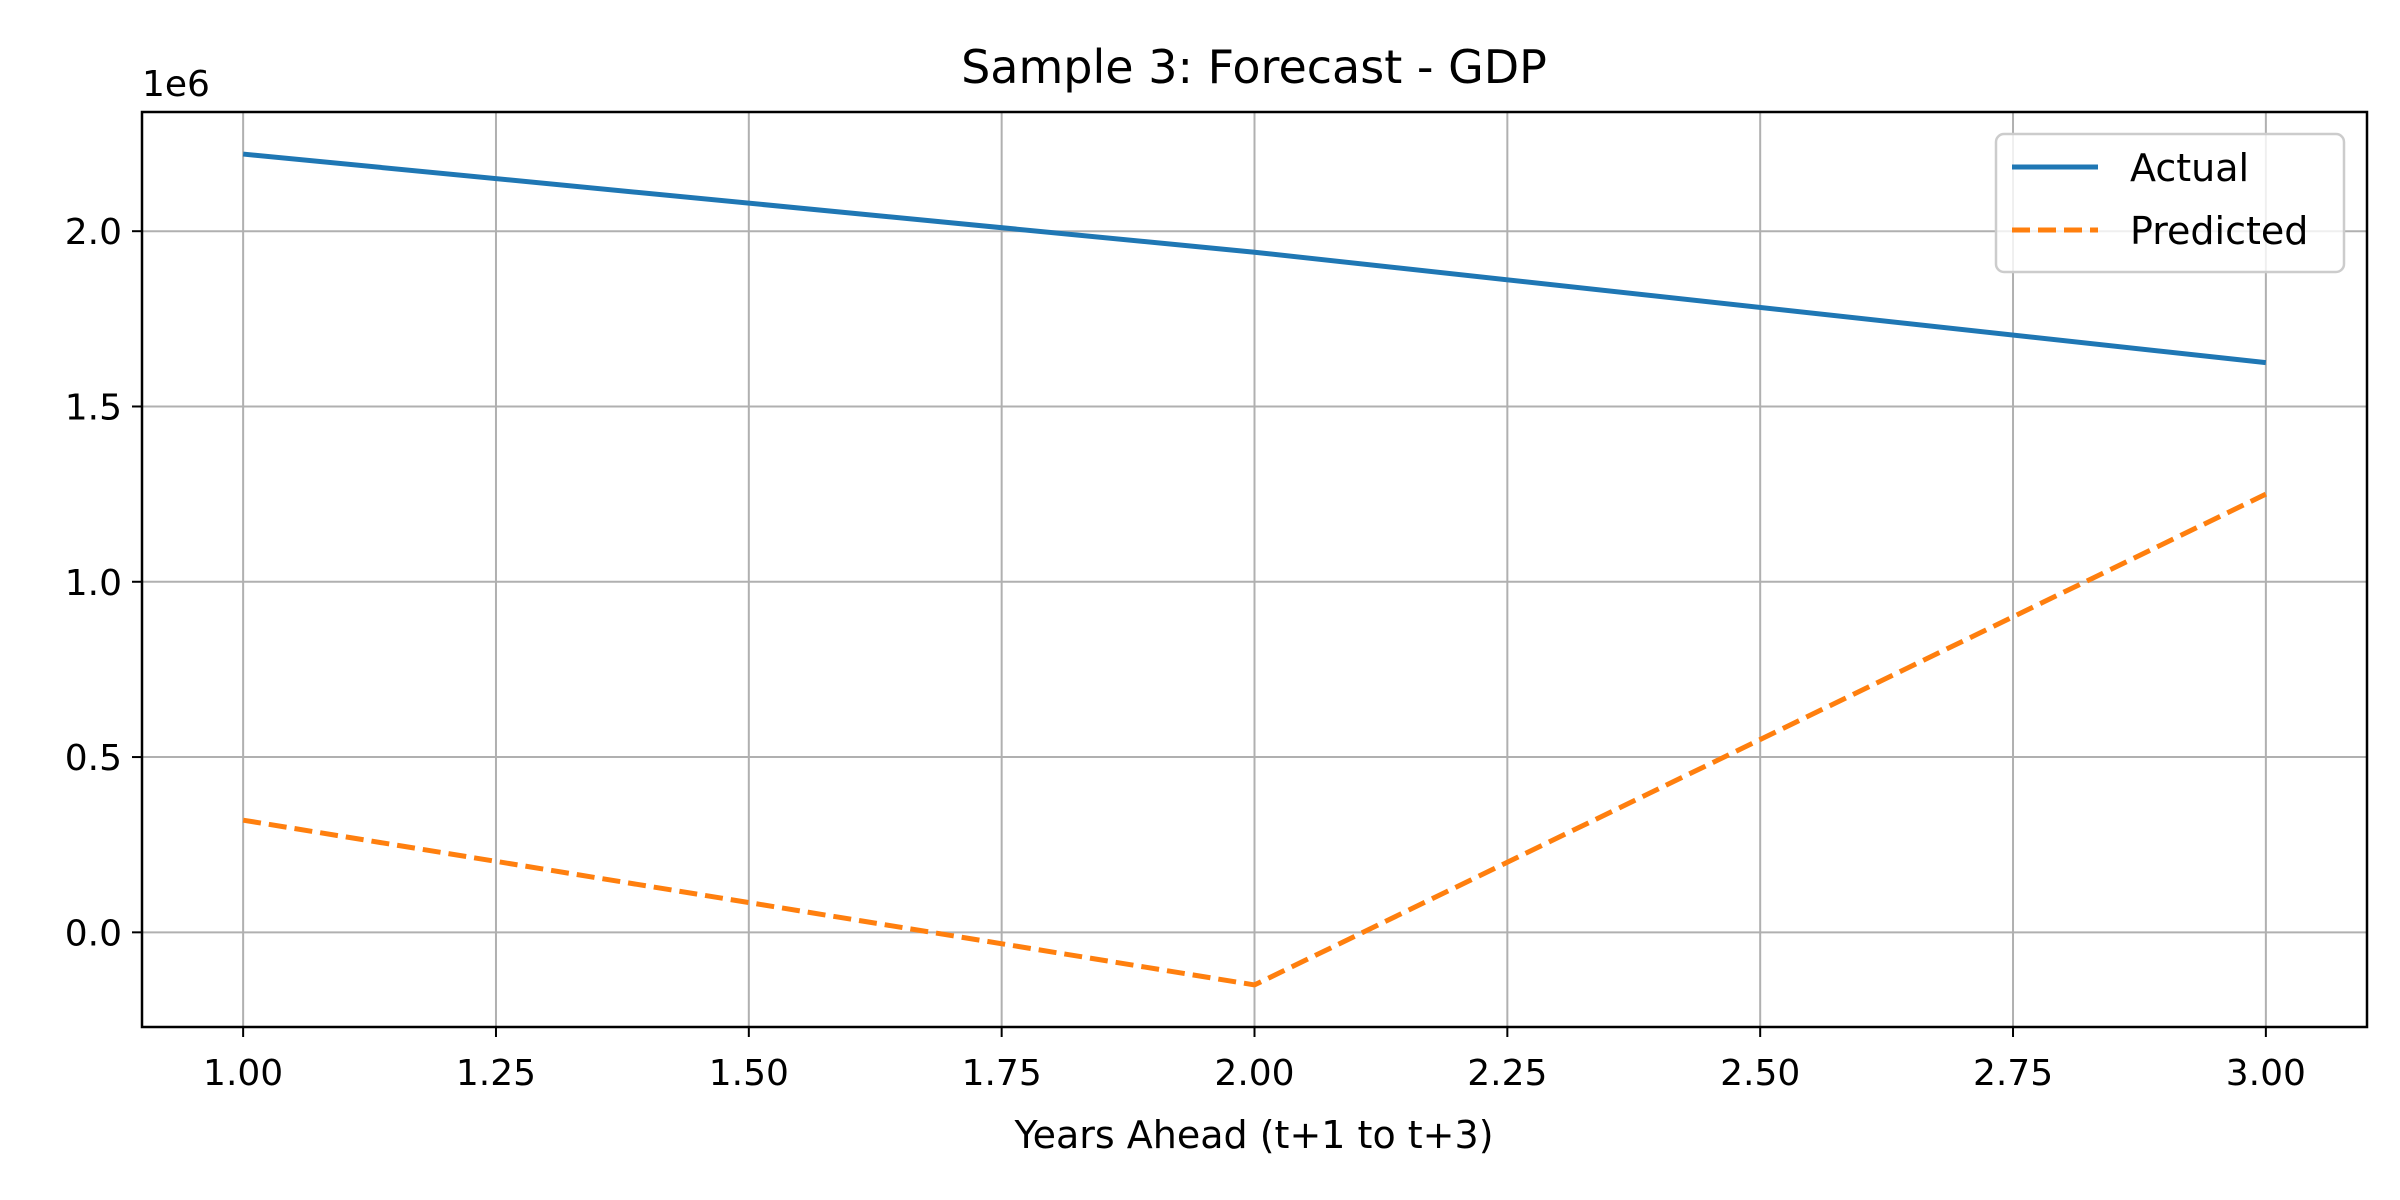 The height and width of the screenshot is (1200, 2400). What do you see at coordinates (93, 407) in the screenshot?
I see `y-tick-label: 1.5` at bounding box center [93, 407].